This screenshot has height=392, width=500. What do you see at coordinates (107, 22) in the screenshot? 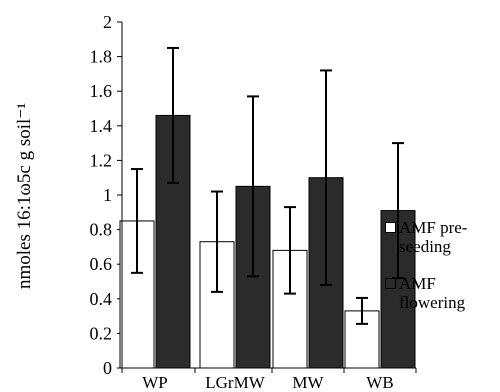
I see `y-tick-label: 2` at bounding box center [107, 22].